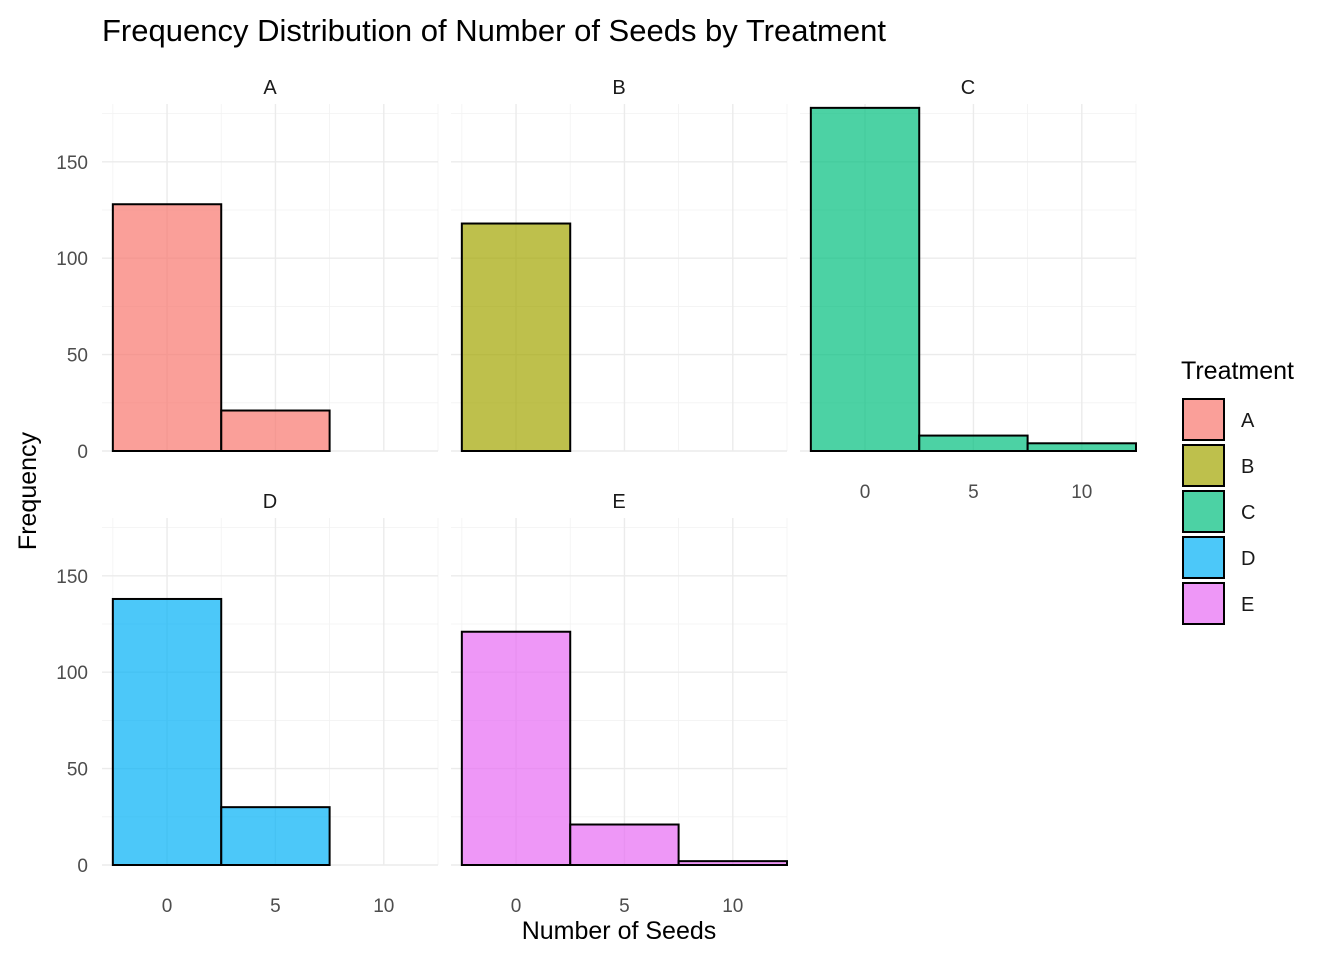  Describe the element at coordinates (620, 704) in the screenshot. I see `facet-panel-e: E 0 5 10` at that location.